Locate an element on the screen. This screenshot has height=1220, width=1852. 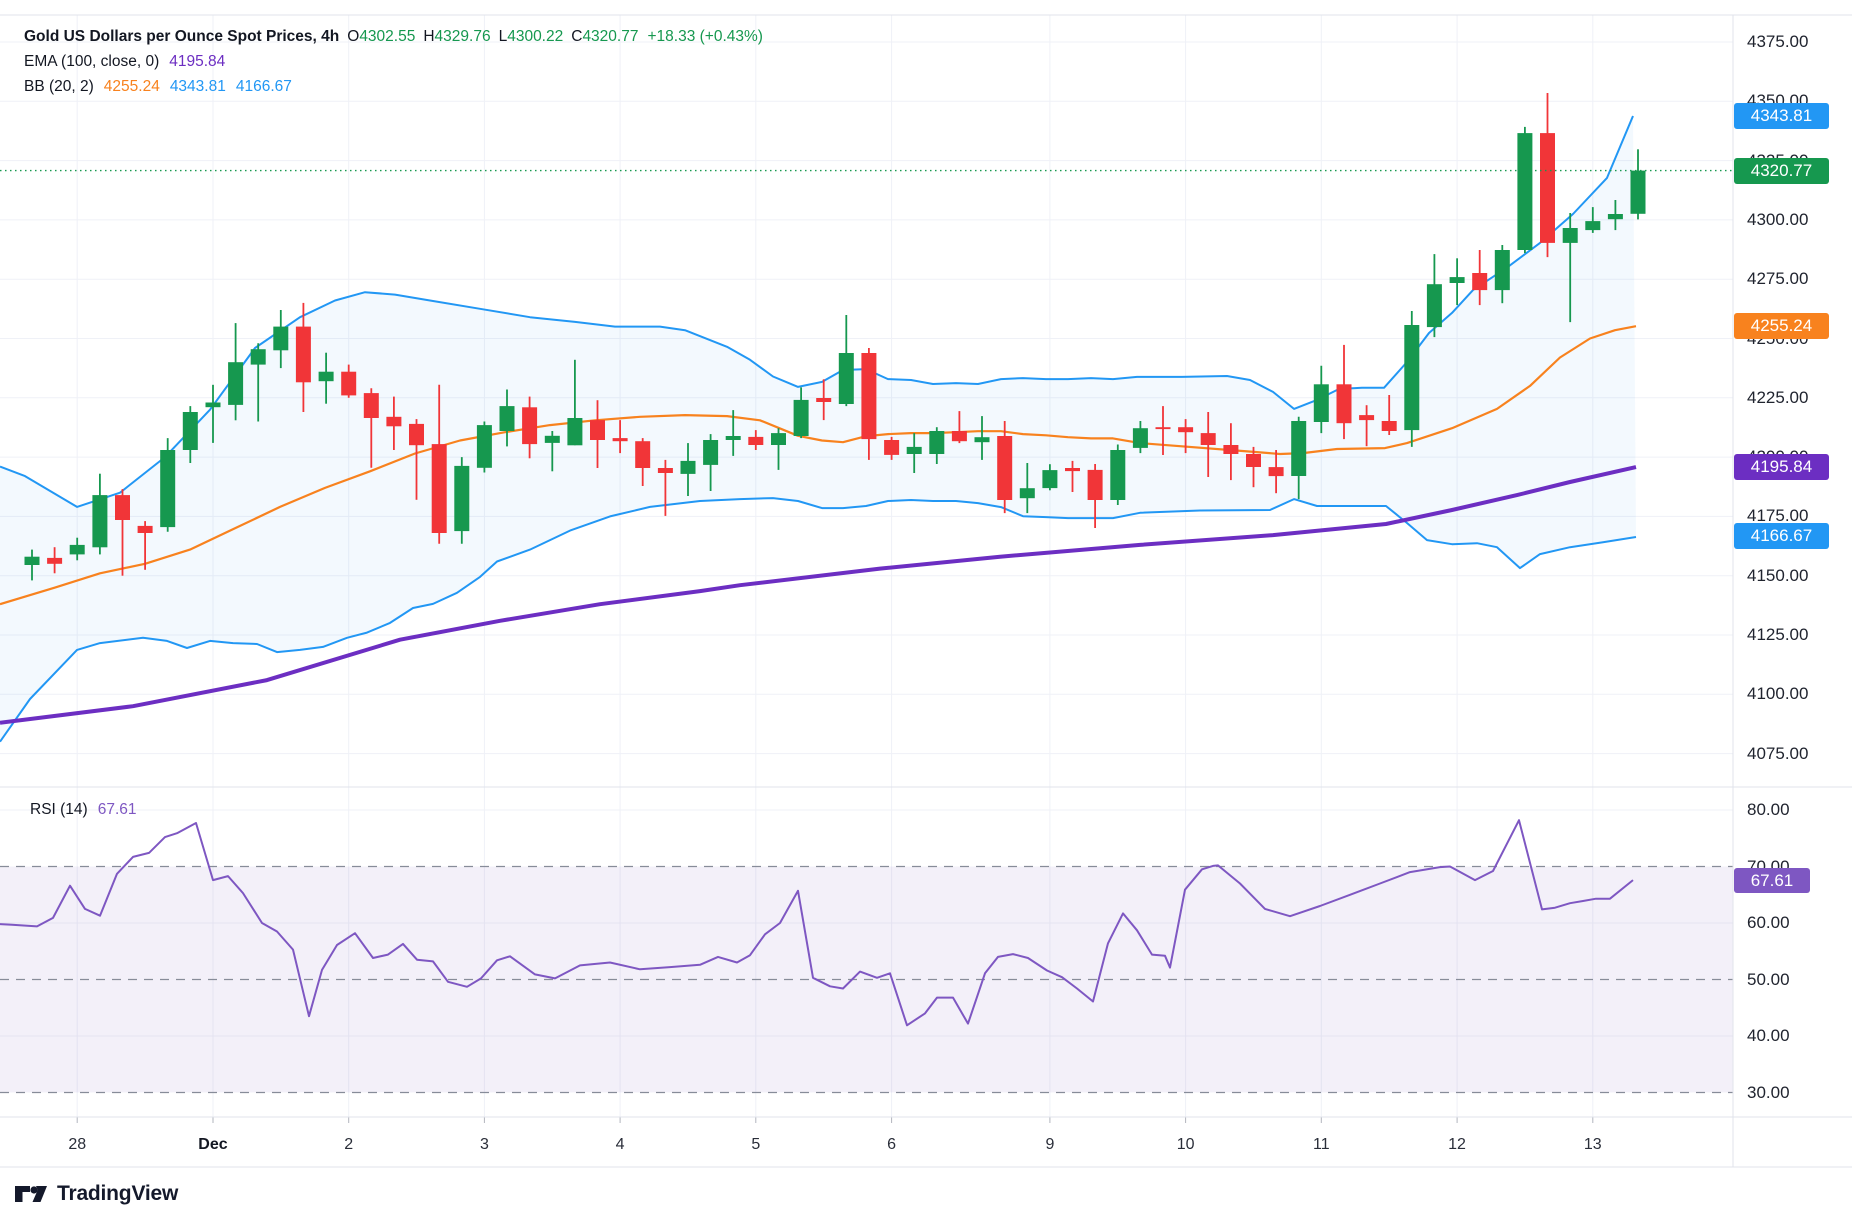
bb-lower-value: 4166.67 is located at coordinates (263, 86).